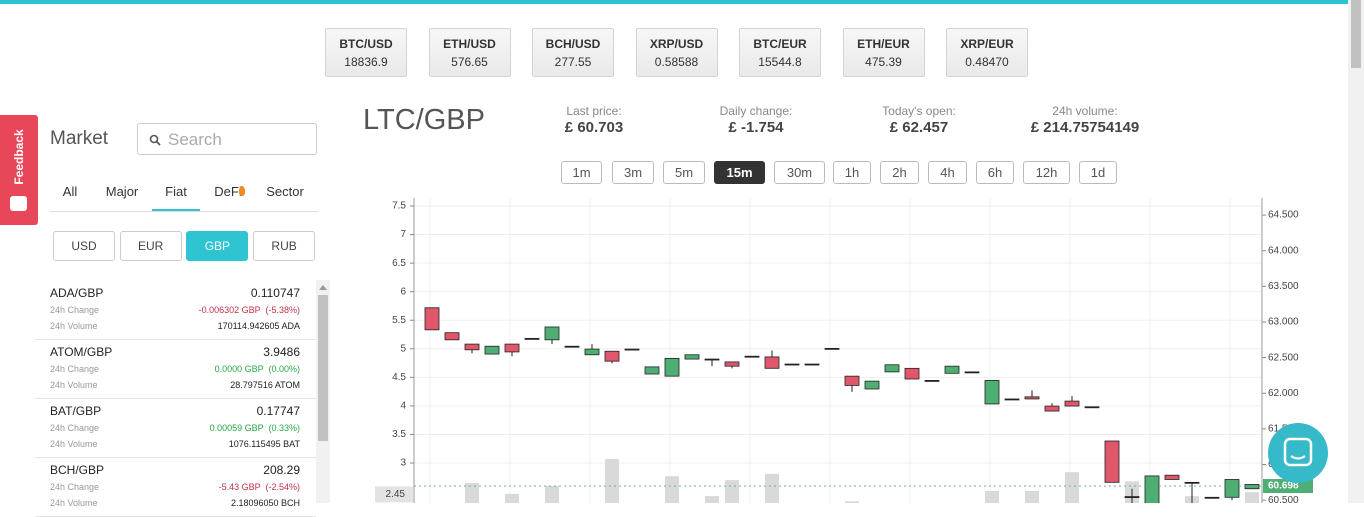 The height and width of the screenshot is (517, 1364). Describe the element at coordinates (84, 246) in the screenshot. I see `currency-button: USD` at that location.